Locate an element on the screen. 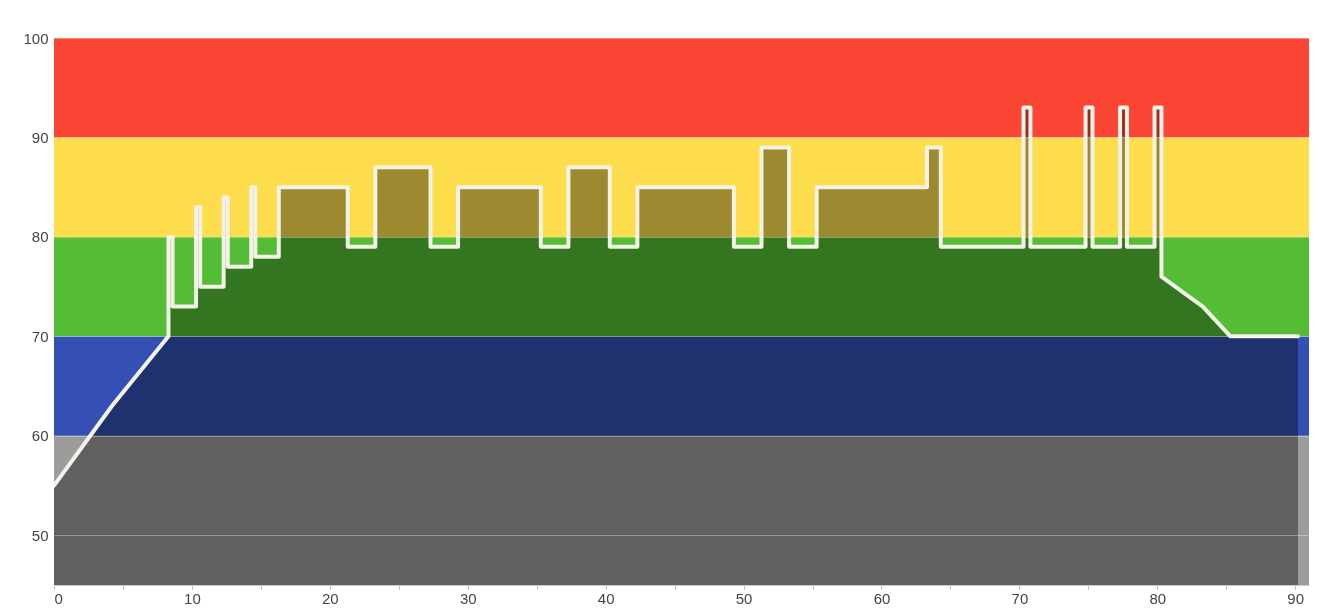 The height and width of the screenshot is (610, 1319). y-tick-label: 50 is located at coordinates (40, 535).